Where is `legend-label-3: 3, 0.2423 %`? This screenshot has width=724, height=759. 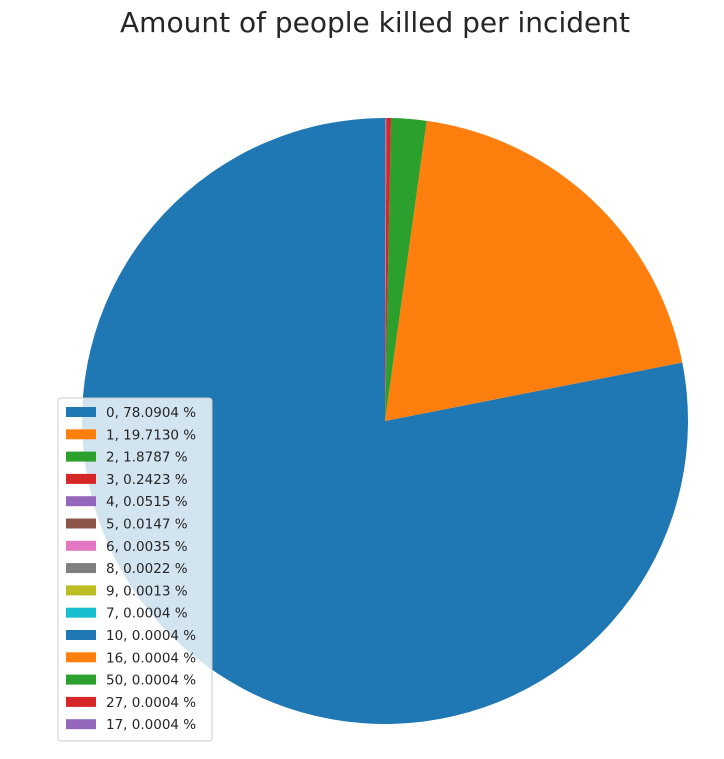
legend-label-3: 3, 0.2423 % is located at coordinates (147, 480).